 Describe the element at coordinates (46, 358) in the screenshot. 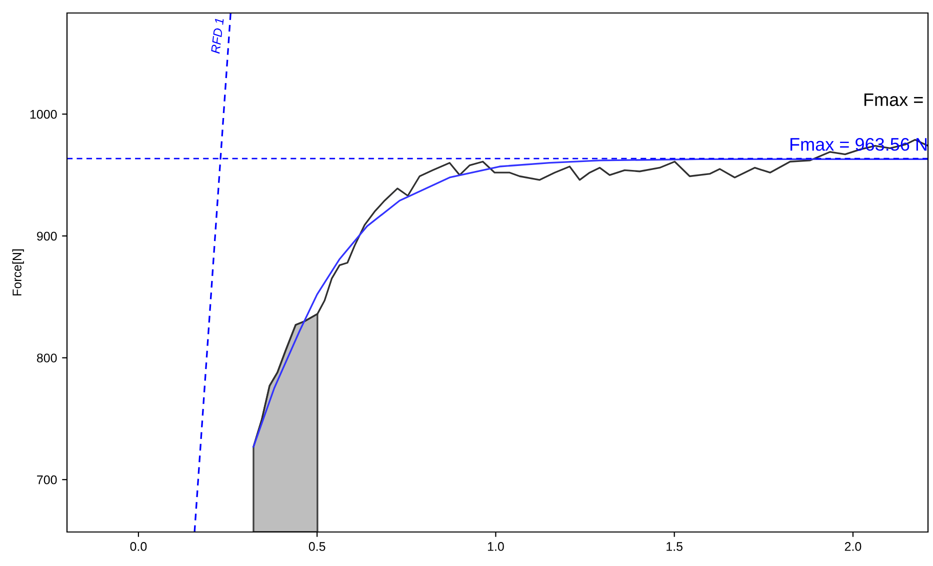

I see `y-tick-label: 800` at that location.